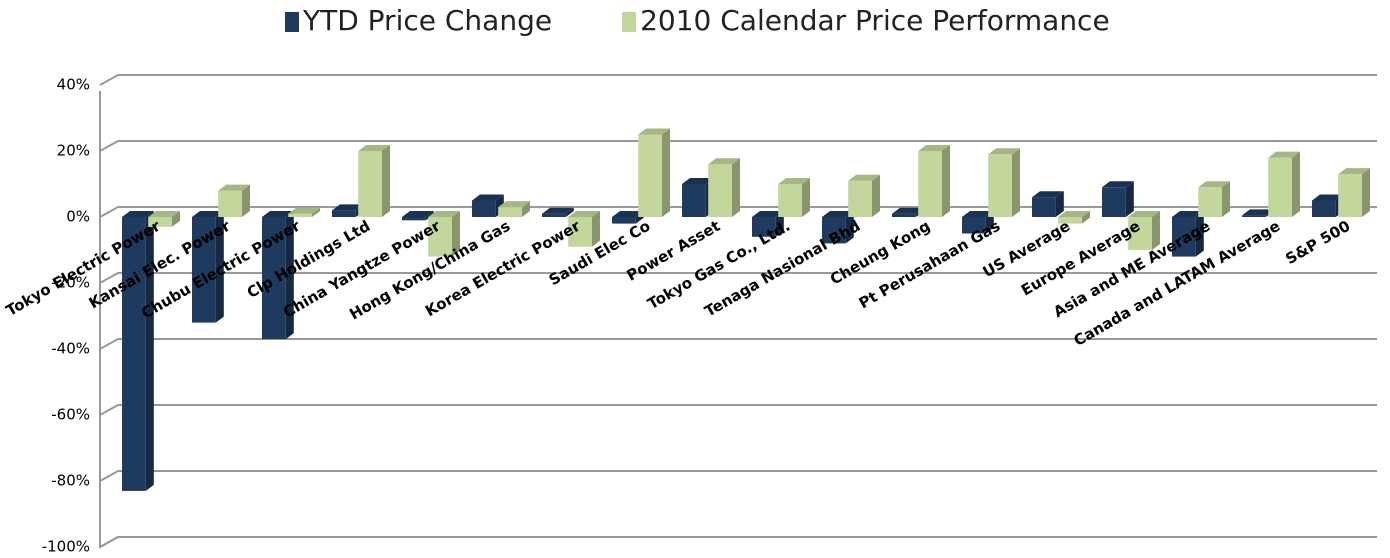 This screenshot has width=1390, height=558. What do you see at coordinates (70, 481) in the screenshot?
I see `y-tick-label: -80%` at bounding box center [70, 481].